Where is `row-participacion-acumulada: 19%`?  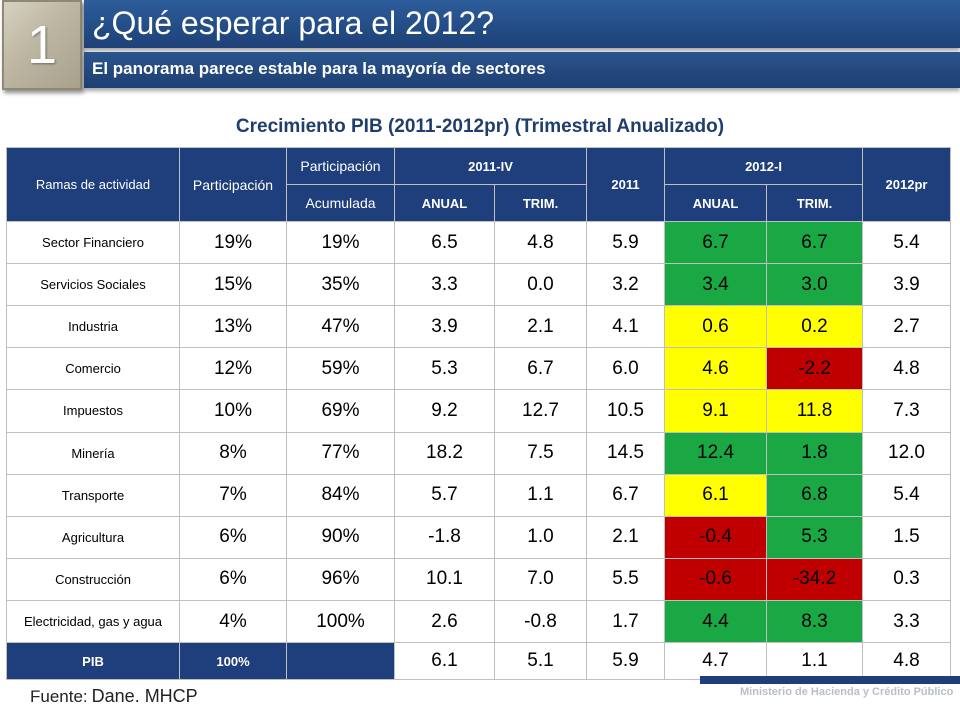
row-participacion-acumulada: 19% is located at coordinates (340, 242).